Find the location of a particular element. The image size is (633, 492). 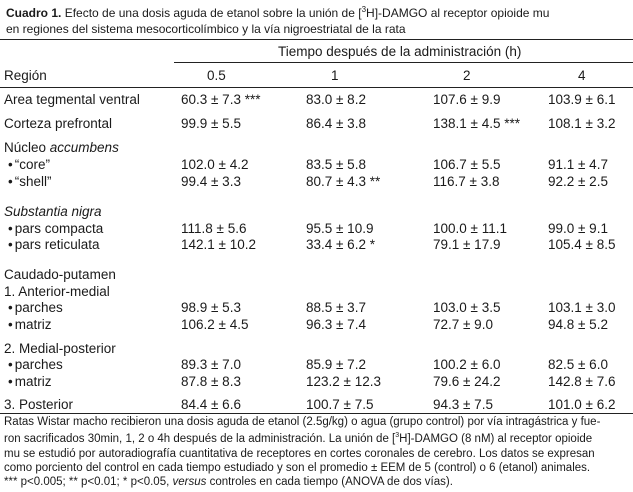

caption-text-1b: H]-DAMGO al receptor opioide mu is located at coordinates (457, 13).